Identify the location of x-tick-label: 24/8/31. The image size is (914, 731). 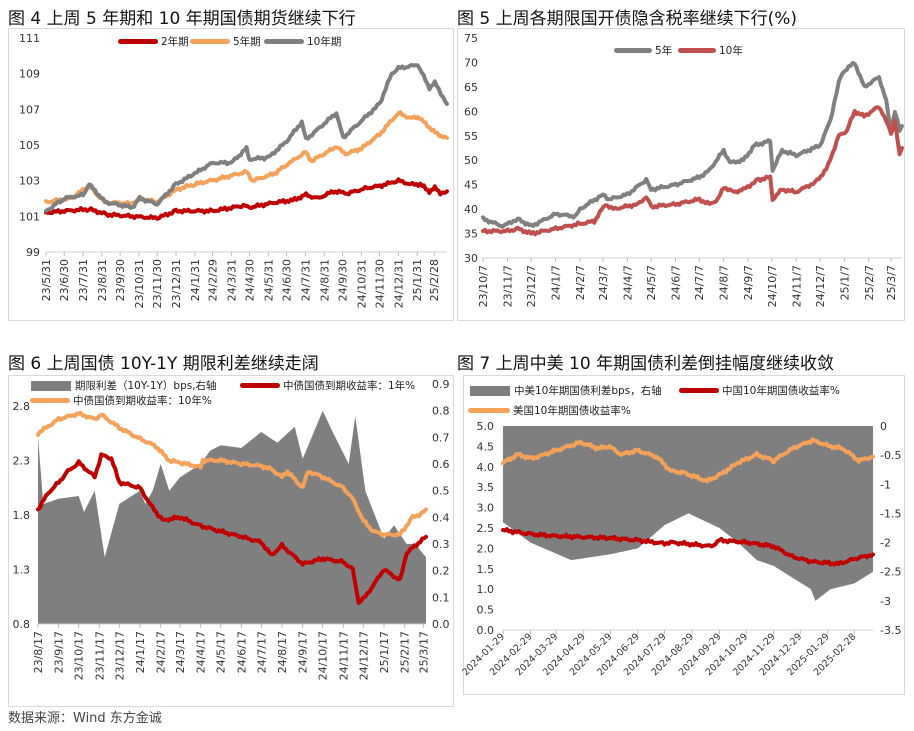
(324, 280).